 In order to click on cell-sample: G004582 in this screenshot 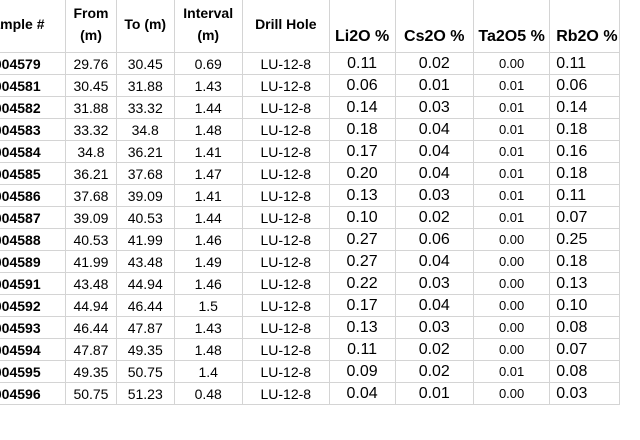, I will do `click(33, 107)`.